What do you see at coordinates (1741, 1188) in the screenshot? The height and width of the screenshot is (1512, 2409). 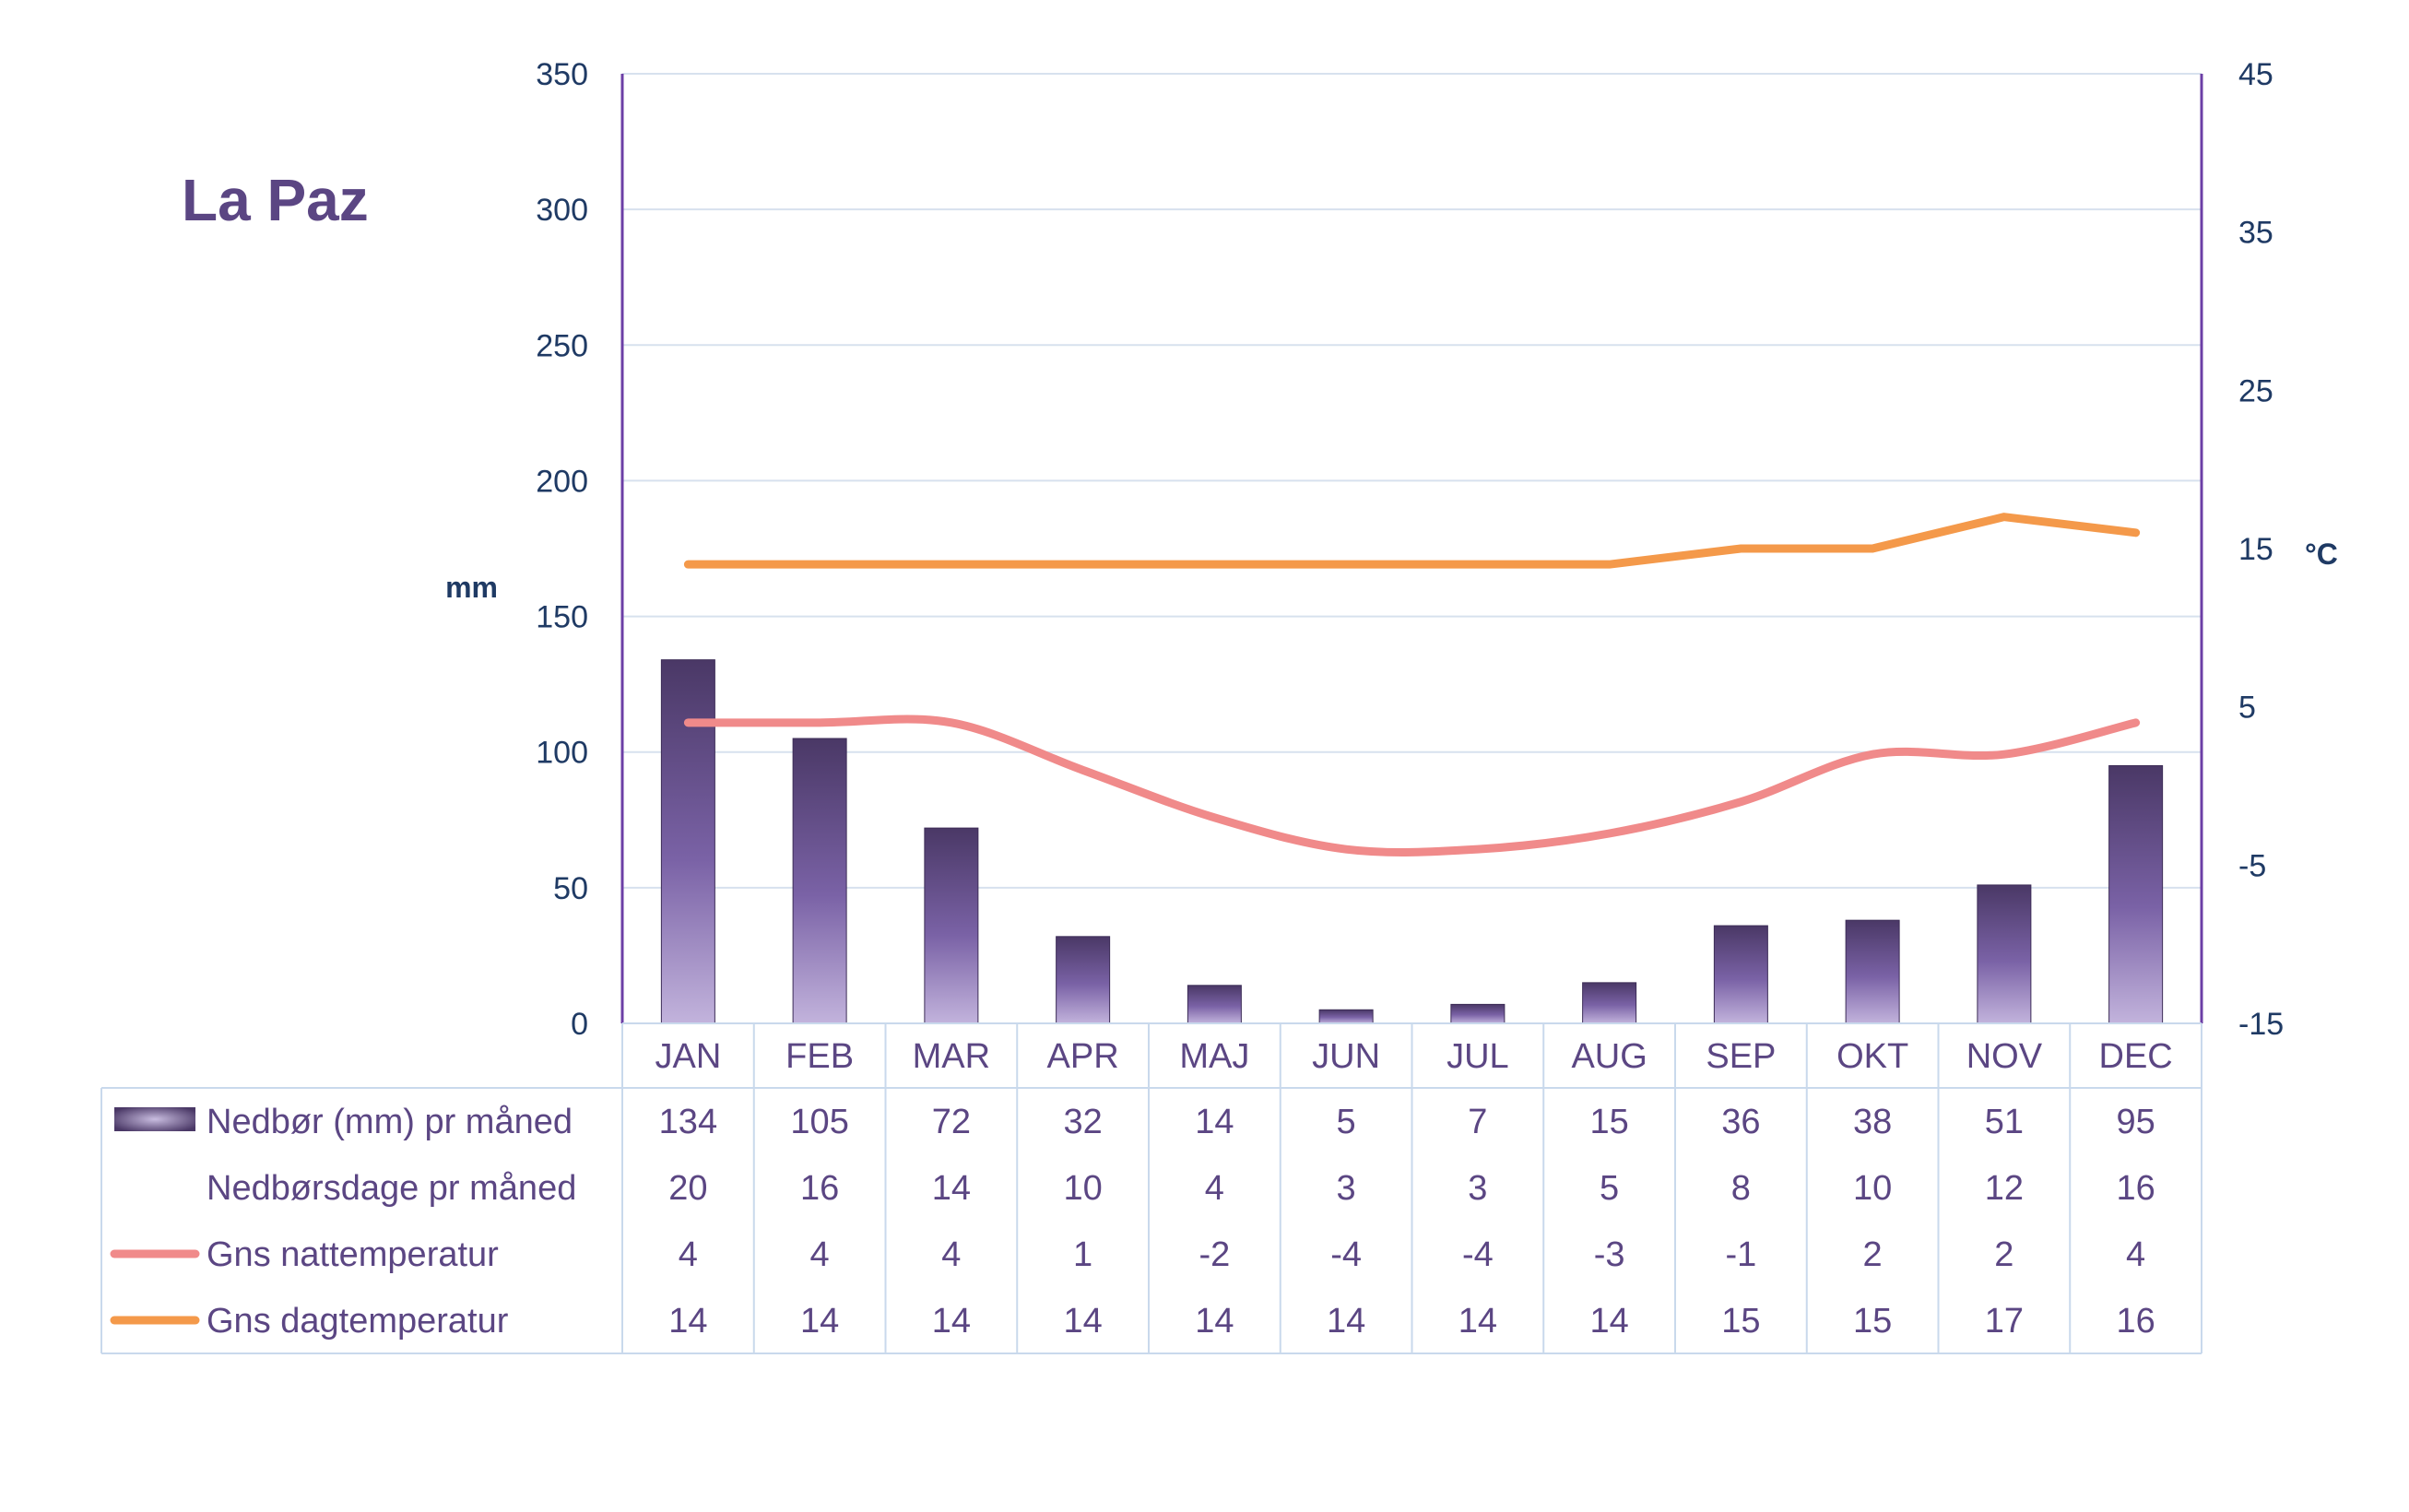 I see `table-cell: 8` at bounding box center [1741, 1188].